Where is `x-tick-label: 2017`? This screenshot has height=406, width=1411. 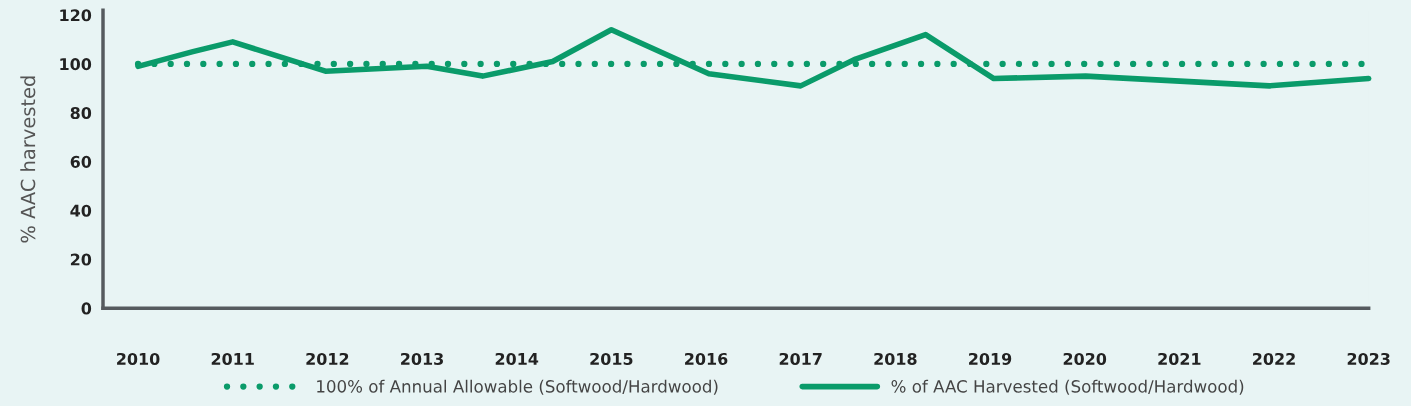
x-tick-label: 2017 is located at coordinates (800, 358).